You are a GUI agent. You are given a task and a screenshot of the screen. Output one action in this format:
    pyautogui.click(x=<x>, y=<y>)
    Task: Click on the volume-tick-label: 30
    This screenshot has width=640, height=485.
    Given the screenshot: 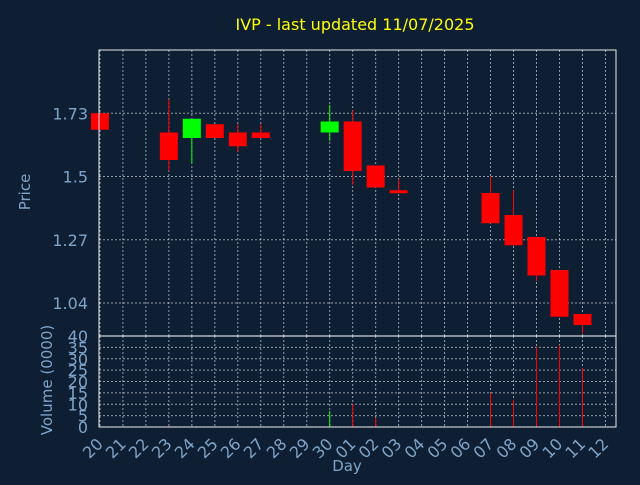 What is the action you would take?
    pyautogui.click(x=78, y=359)
    